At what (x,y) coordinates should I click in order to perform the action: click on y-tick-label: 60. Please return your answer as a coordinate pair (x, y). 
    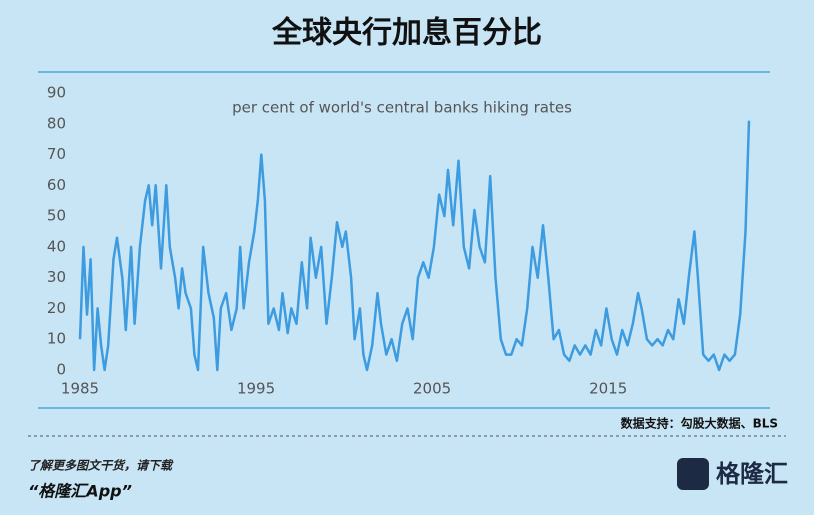
    Looking at the image, I should click on (56, 185).